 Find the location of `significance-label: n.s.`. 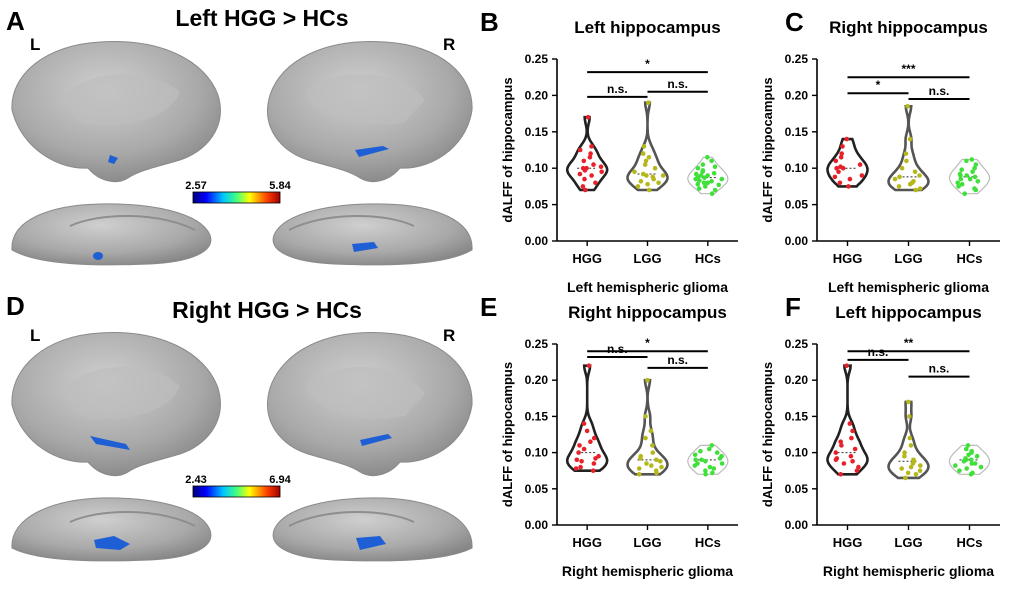

significance-label: n.s. is located at coordinates (617, 349).